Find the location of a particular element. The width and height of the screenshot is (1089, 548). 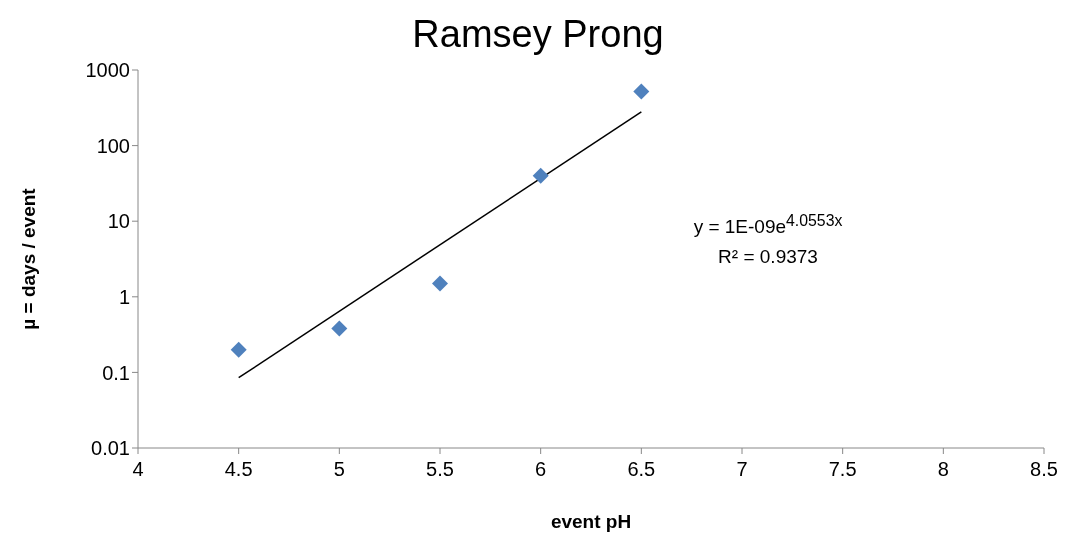

x-tick-label: 7.5 is located at coordinates (842, 469).